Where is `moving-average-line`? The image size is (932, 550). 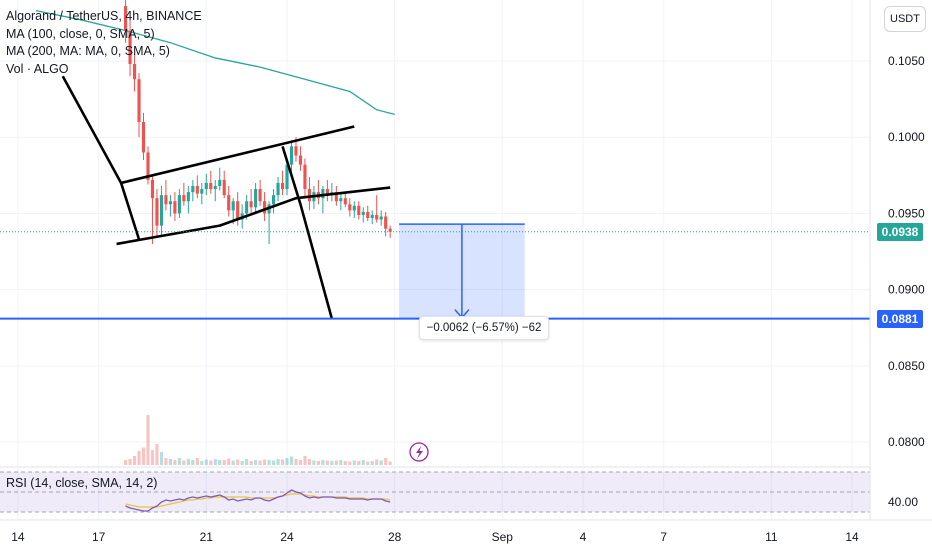
moving-average-line is located at coordinates (215, 62).